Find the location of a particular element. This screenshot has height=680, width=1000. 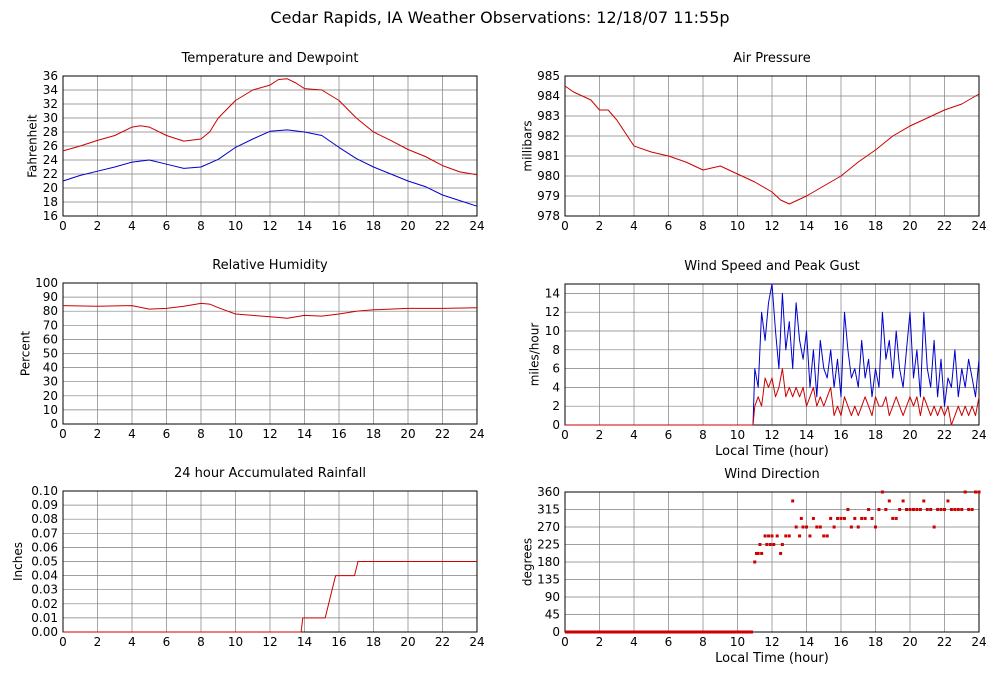

x-axis-label: Local Time (hour) is located at coordinates (772, 451).